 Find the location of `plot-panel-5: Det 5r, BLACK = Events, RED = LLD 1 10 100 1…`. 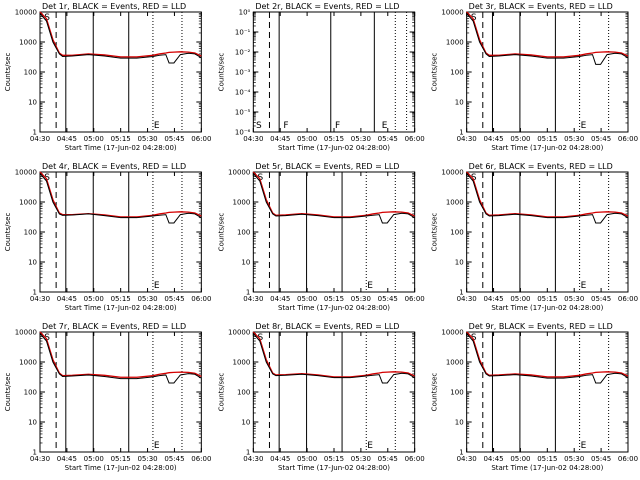

plot-panel-5: Det 5r, BLACK = Events, RED = LLD 1 10 100 1… is located at coordinates (320, 237).